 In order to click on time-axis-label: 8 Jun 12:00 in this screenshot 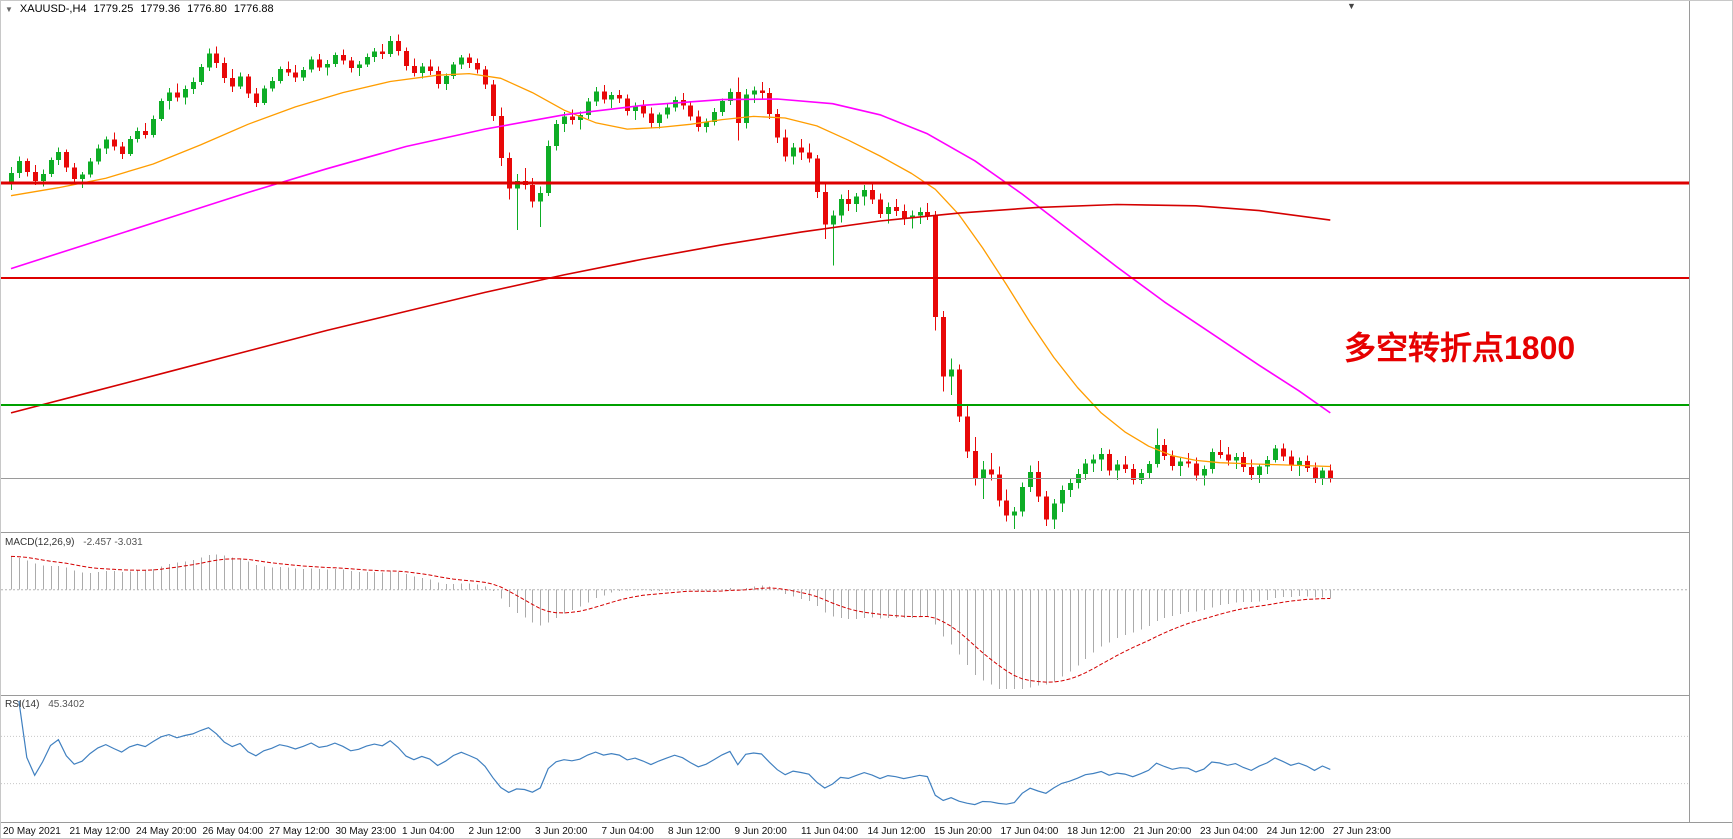, I will do `click(694, 831)`.